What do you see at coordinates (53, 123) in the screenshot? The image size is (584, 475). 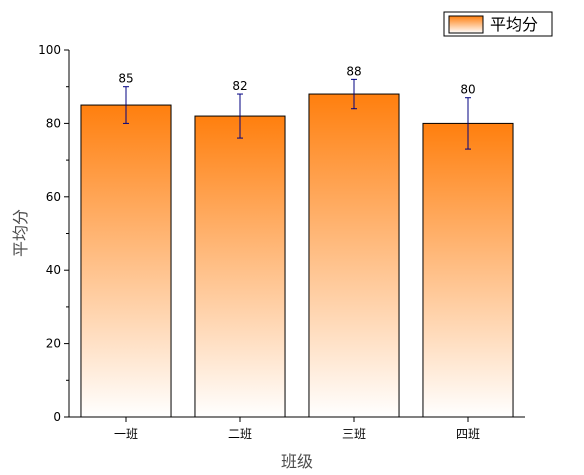 I see `y-tick-label: 80` at bounding box center [53, 123].